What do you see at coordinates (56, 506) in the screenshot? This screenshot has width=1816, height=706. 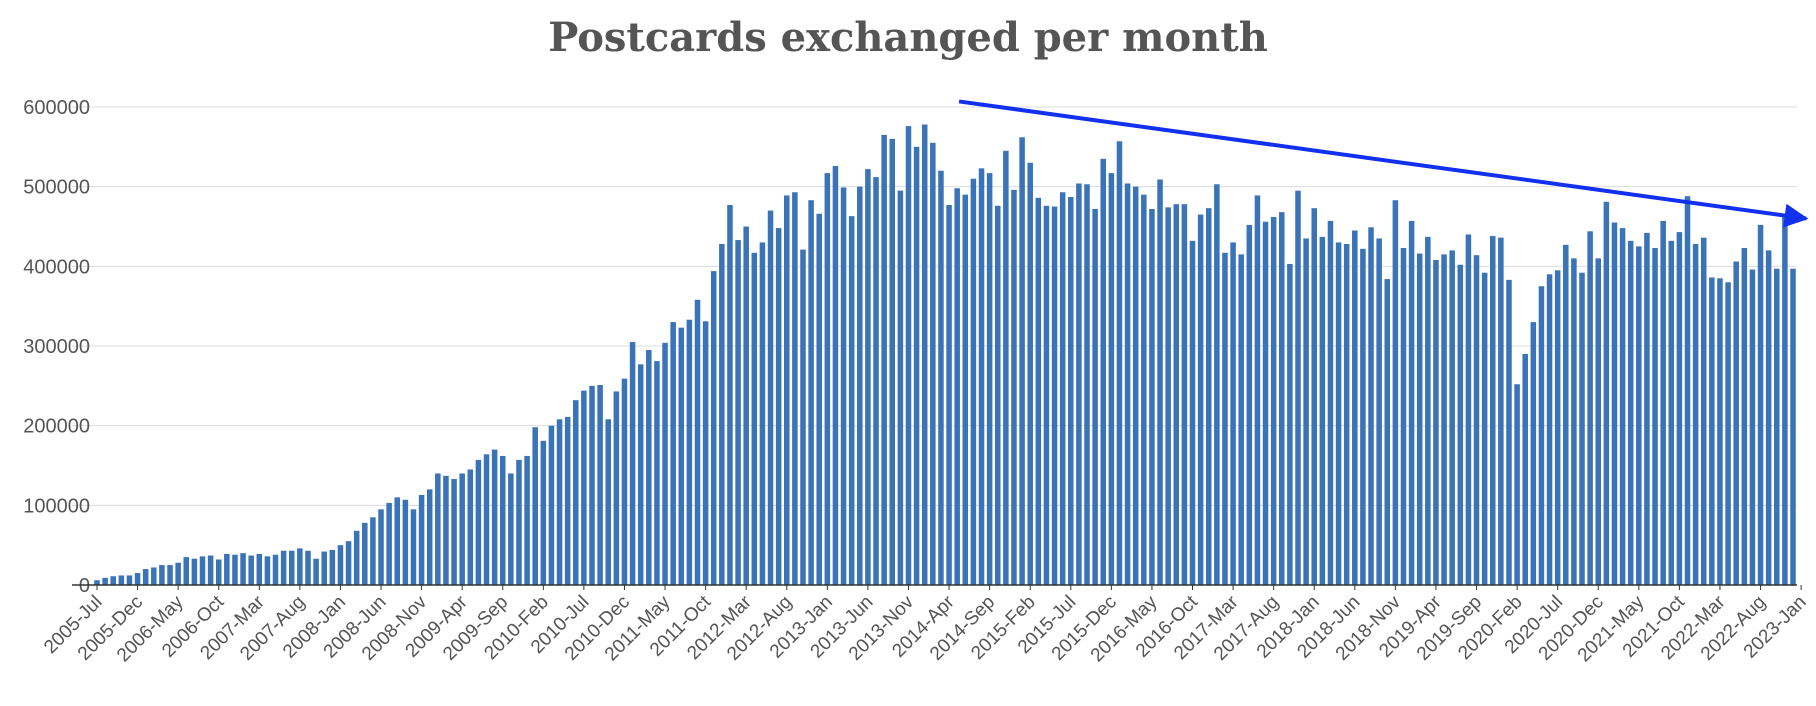 I see `y-tick-label: 100000` at bounding box center [56, 506].